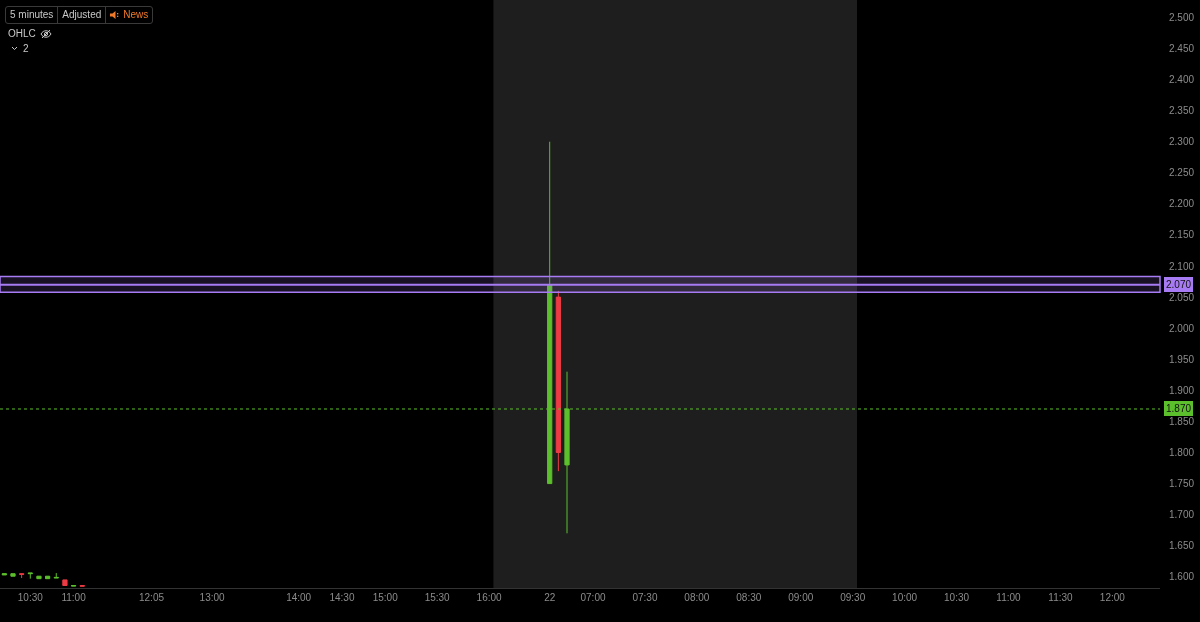  Describe the element at coordinates (81, 15) in the screenshot. I see `annotation: Adjusted` at that location.